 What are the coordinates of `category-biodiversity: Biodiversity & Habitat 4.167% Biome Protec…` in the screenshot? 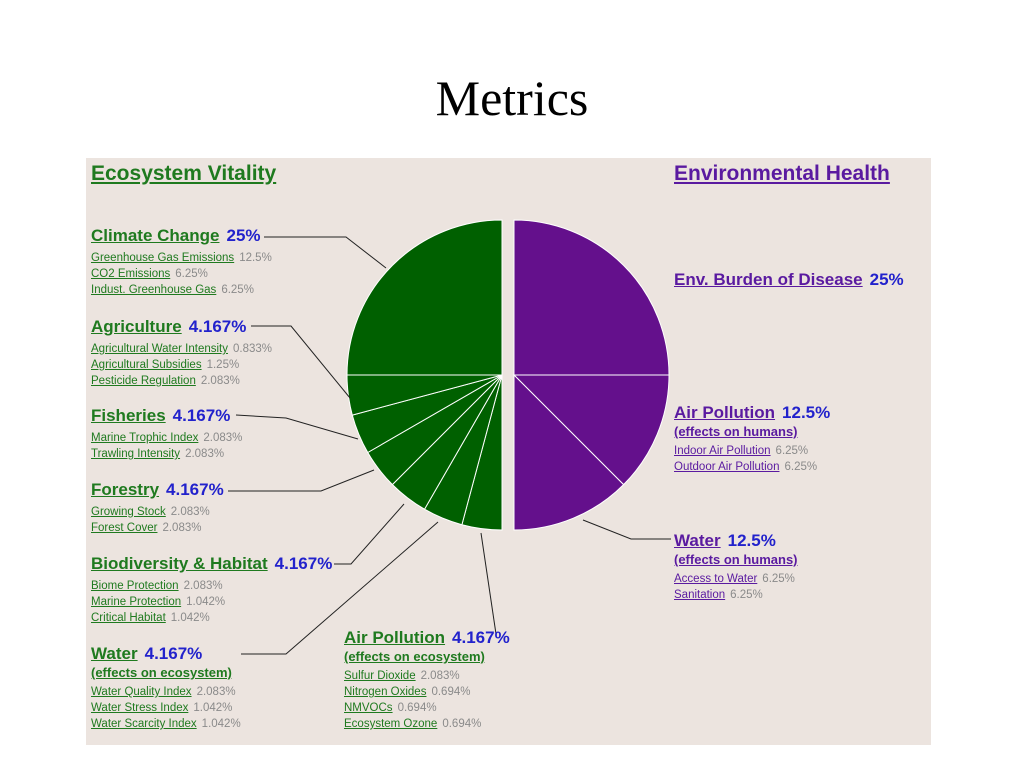 It's located at (211, 590).